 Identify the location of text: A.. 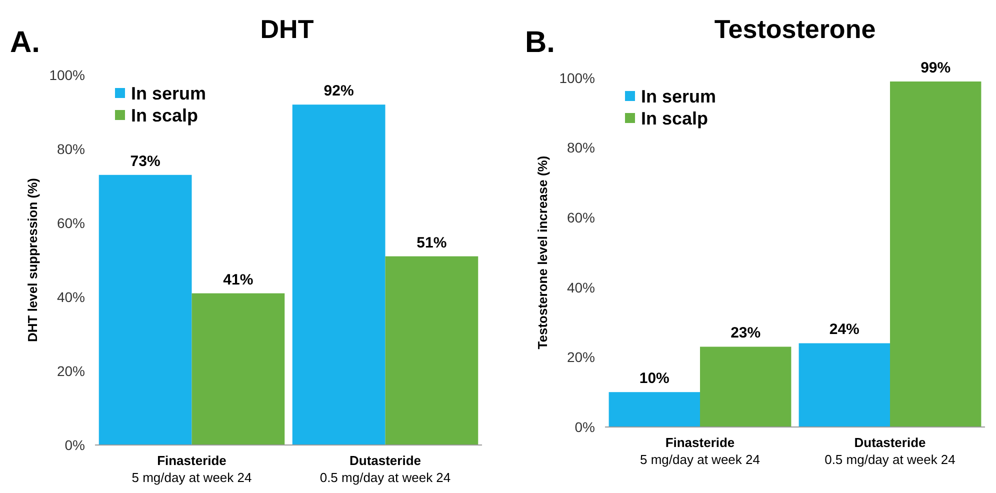
(25, 42).